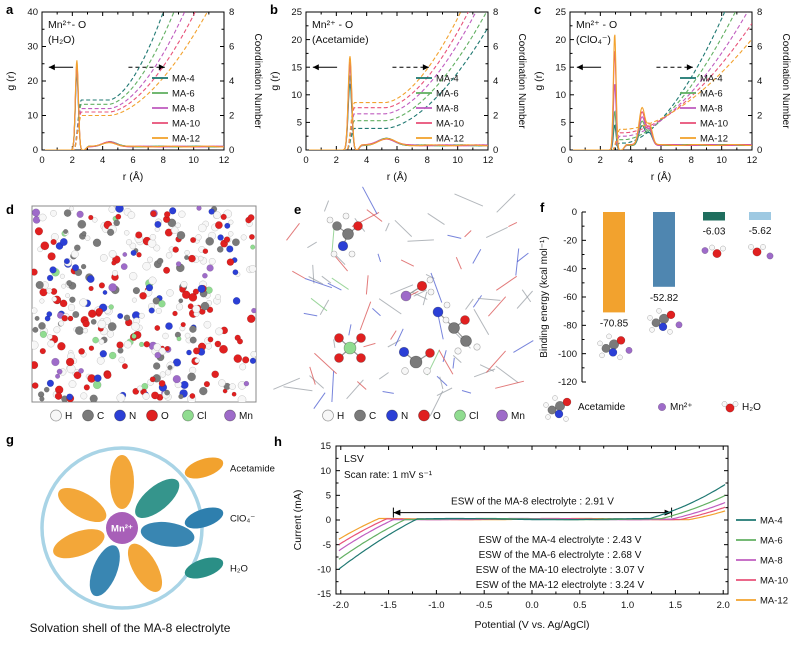  I want to click on molecule-atom-C-icon, so click(552, 410).